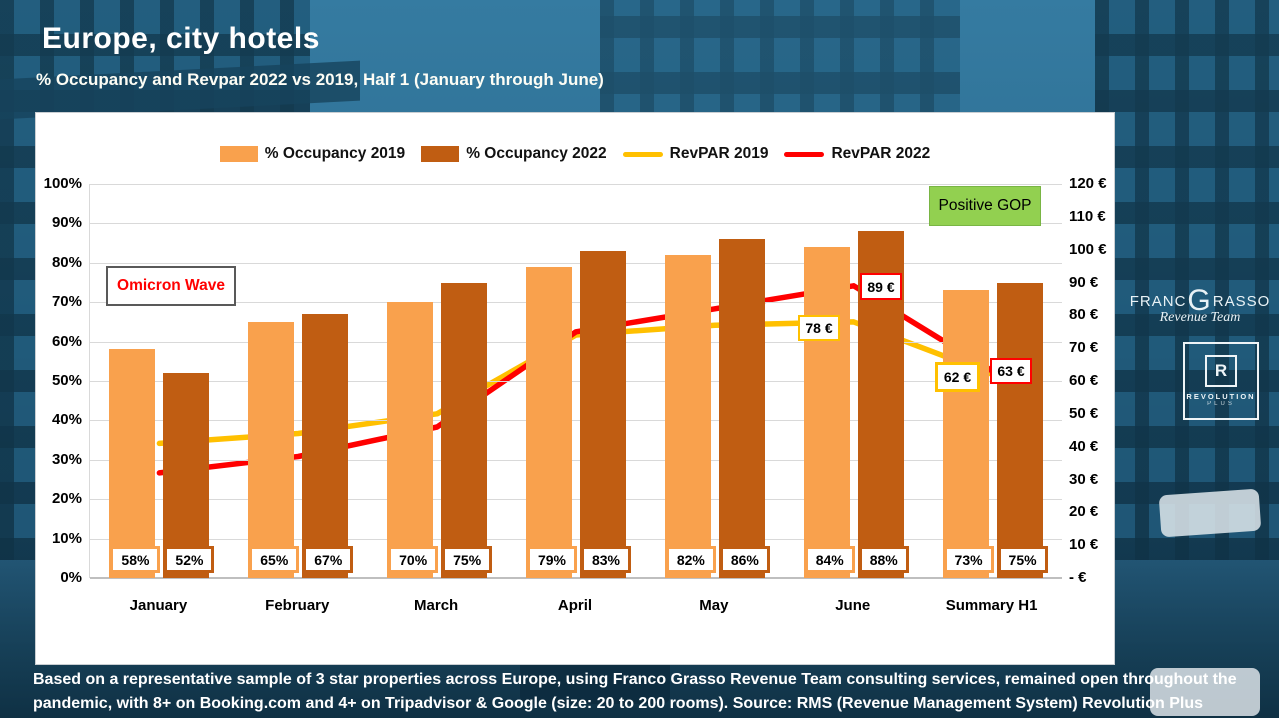  Describe the element at coordinates (536, 153) in the screenshot. I see `legend-label: % Occupancy 2022` at that location.